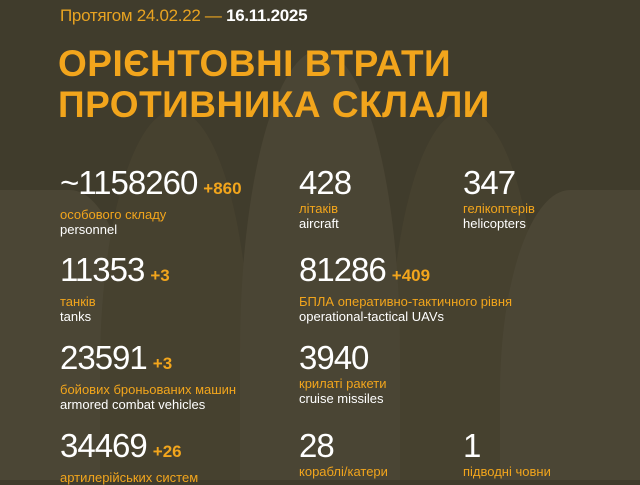 This screenshot has width=640, height=485. What do you see at coordinates (222, 188) in the screenshot?
I see `stat-delta: +860` at bounding box center [222, 188].